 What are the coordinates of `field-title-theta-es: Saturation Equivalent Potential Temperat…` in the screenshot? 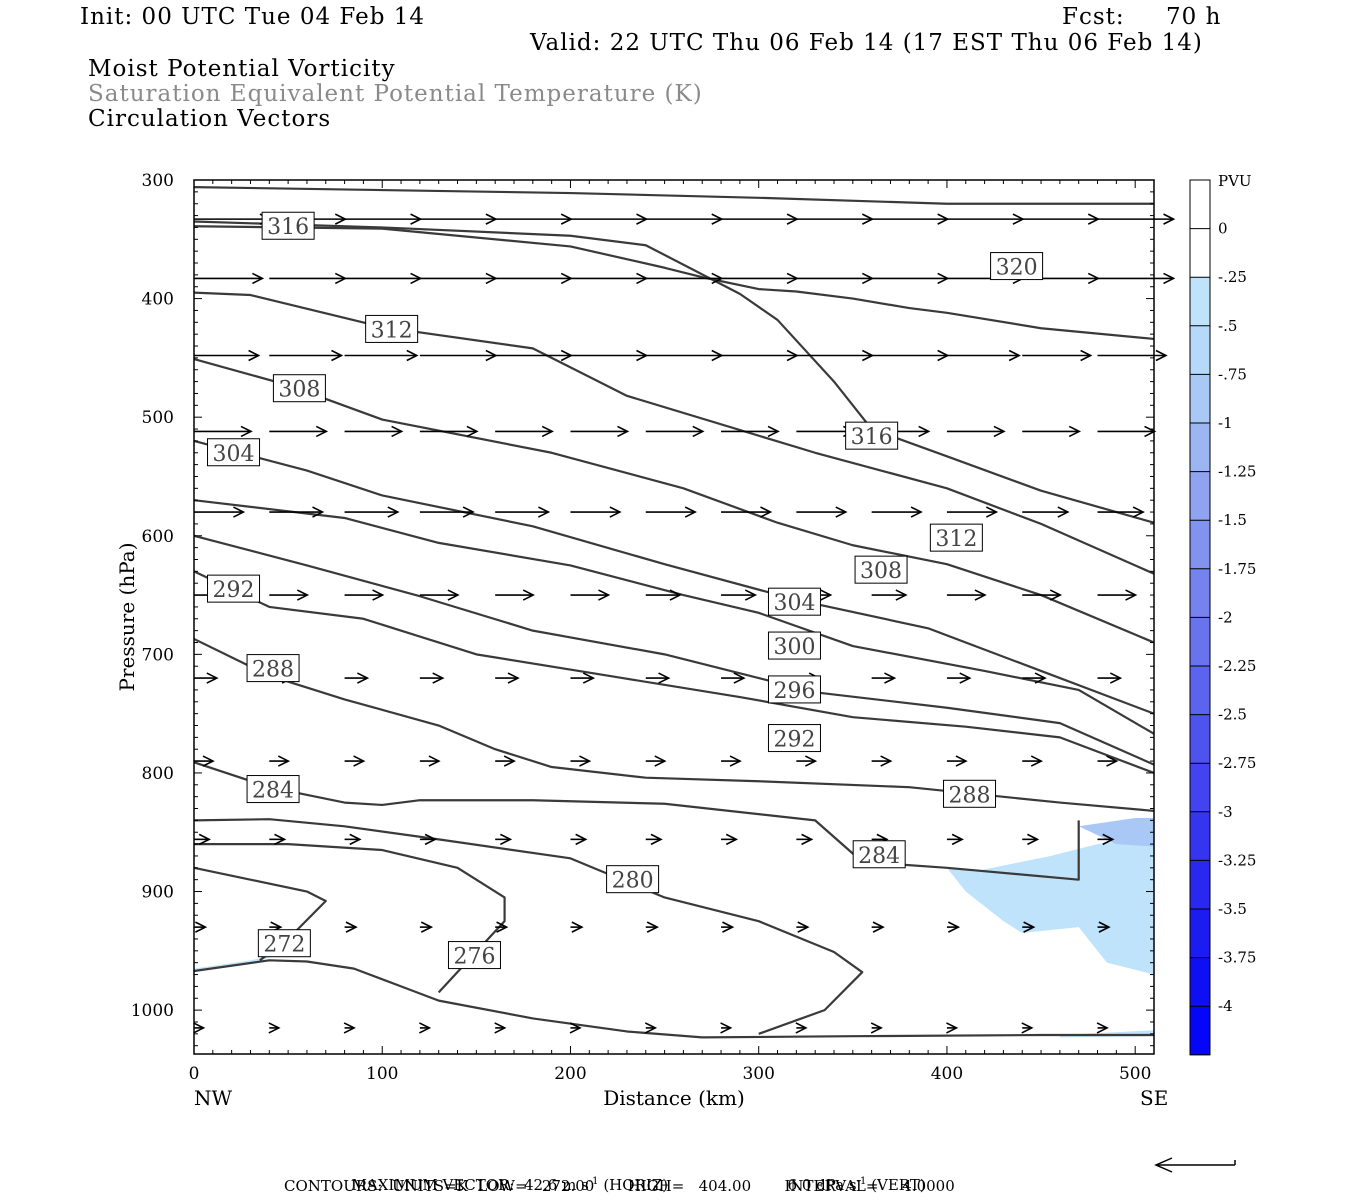 It's located at (395, 94).